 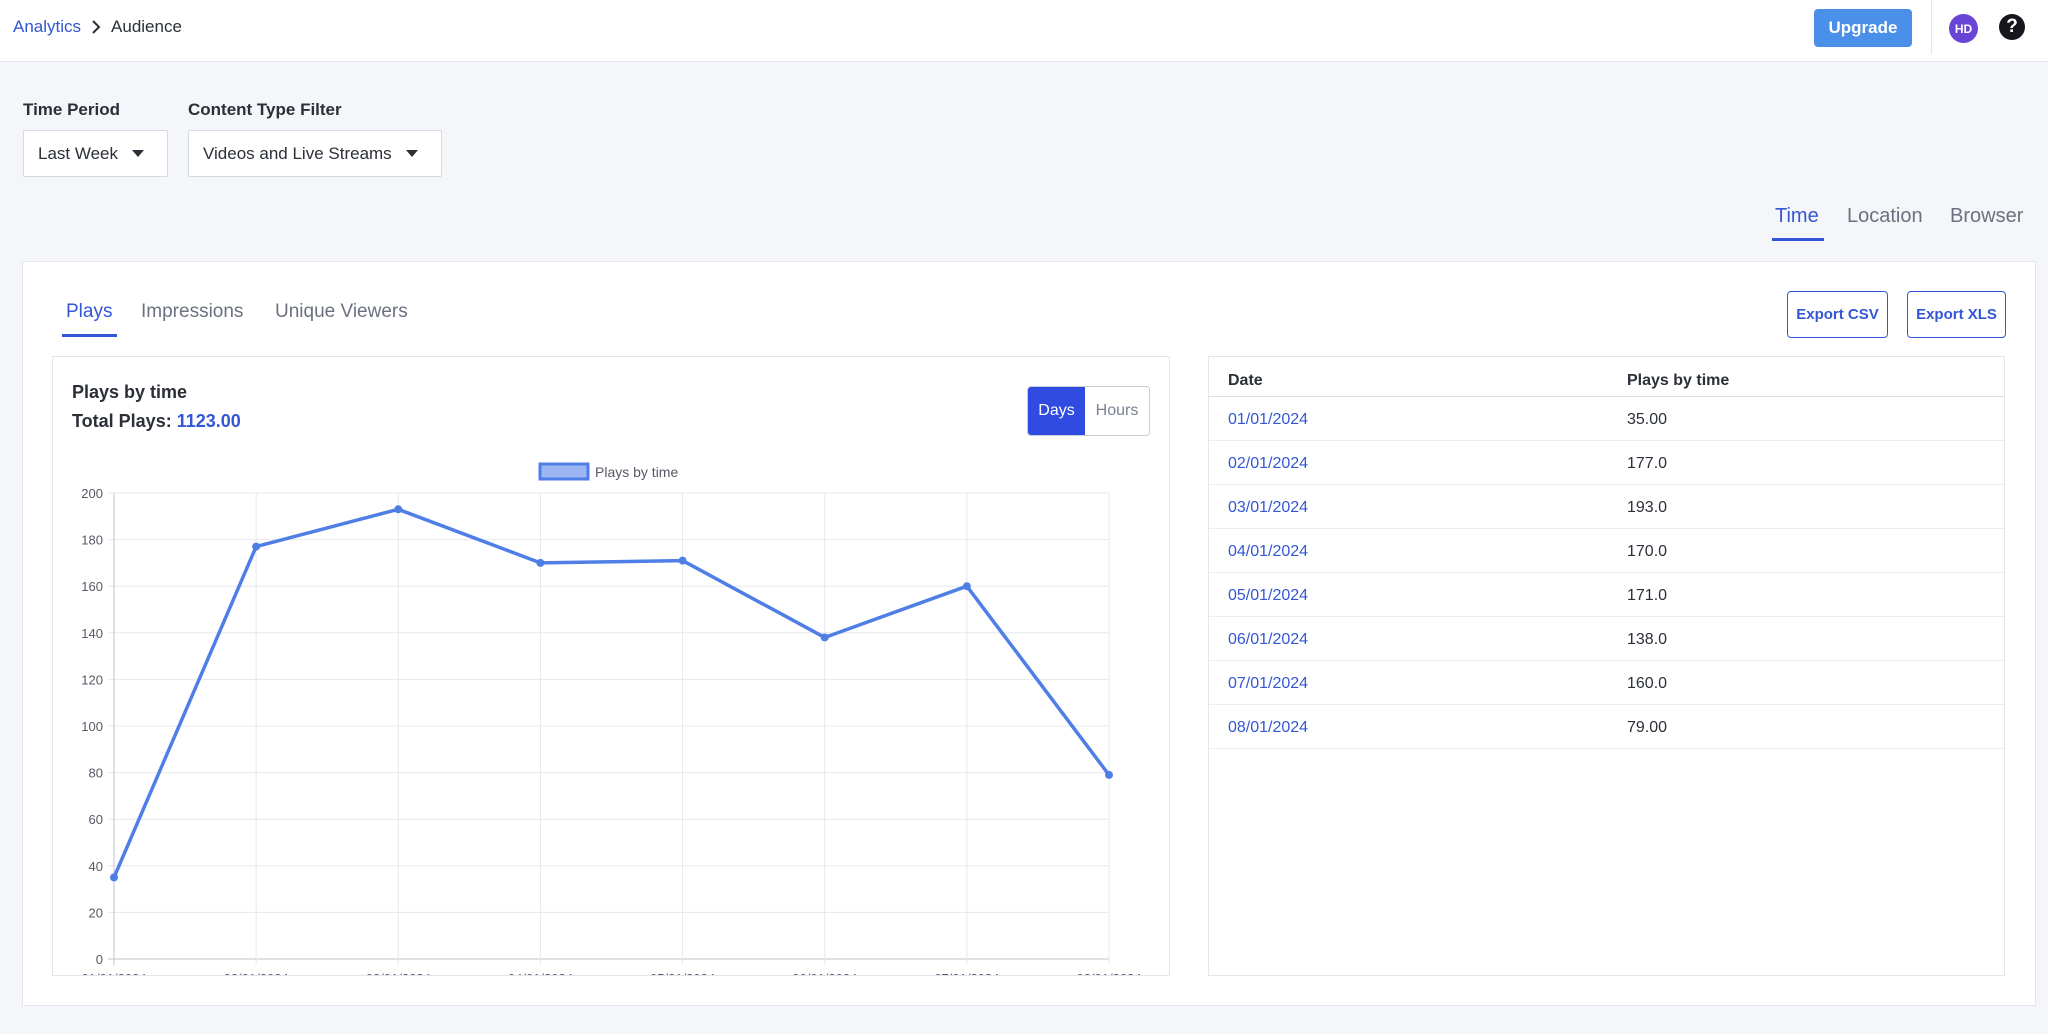 I want to click on row-date-link: 05/01/2024, so click(x=1268, y=595).